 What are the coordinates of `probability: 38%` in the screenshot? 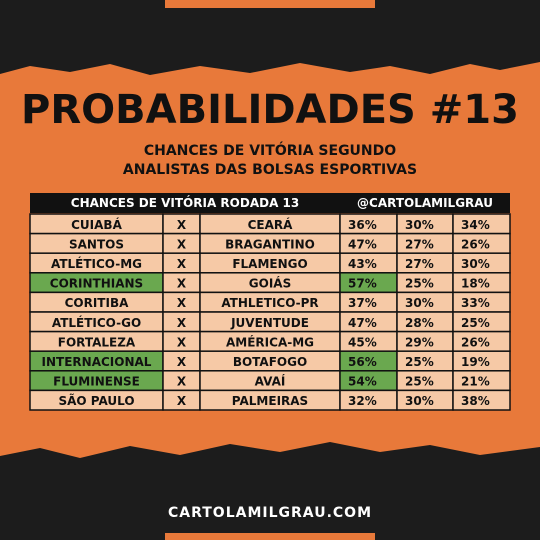 It's located at (475, 401).